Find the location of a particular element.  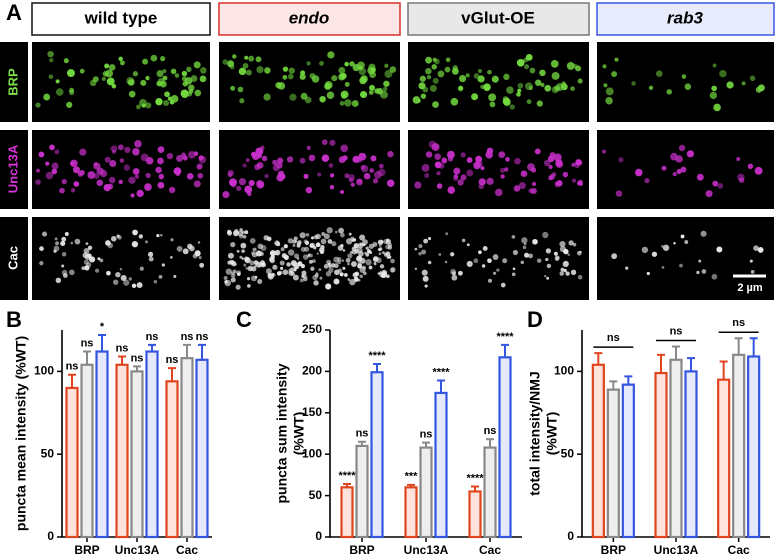

x-tick-label: BRP is located at coordinates (86, 550).